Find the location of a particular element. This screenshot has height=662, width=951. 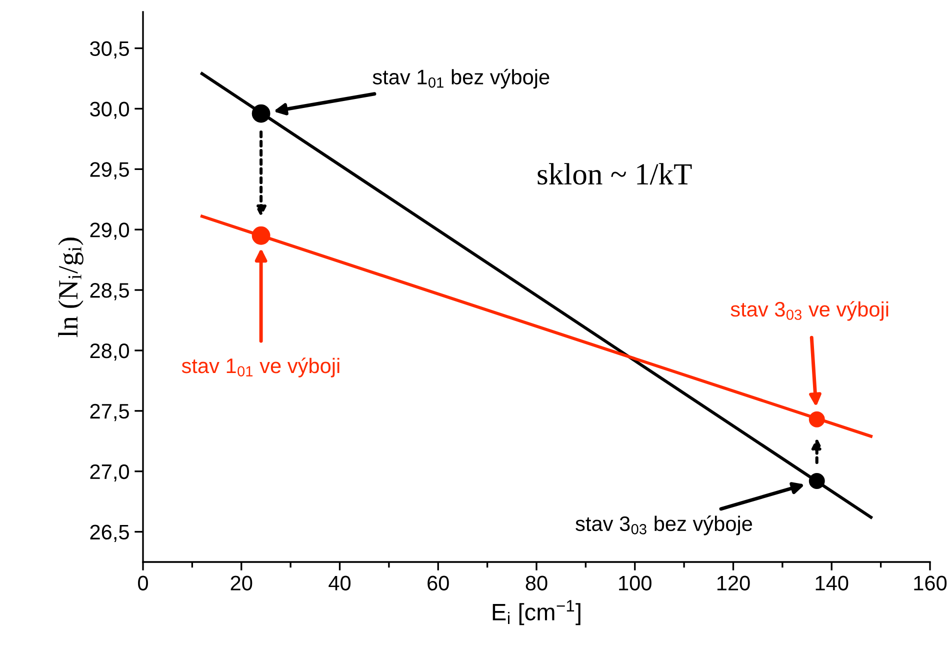

x-tick-label: 120 is located at coordinates (733, 583).